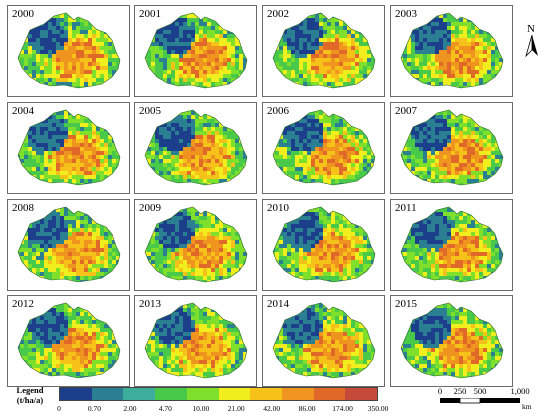 The width and height of the screenshot is (550, 419). What do you see at coordinates (23, 111) in the screenshot?
I see `year-label: 2004` at bounding box center [23, 111].